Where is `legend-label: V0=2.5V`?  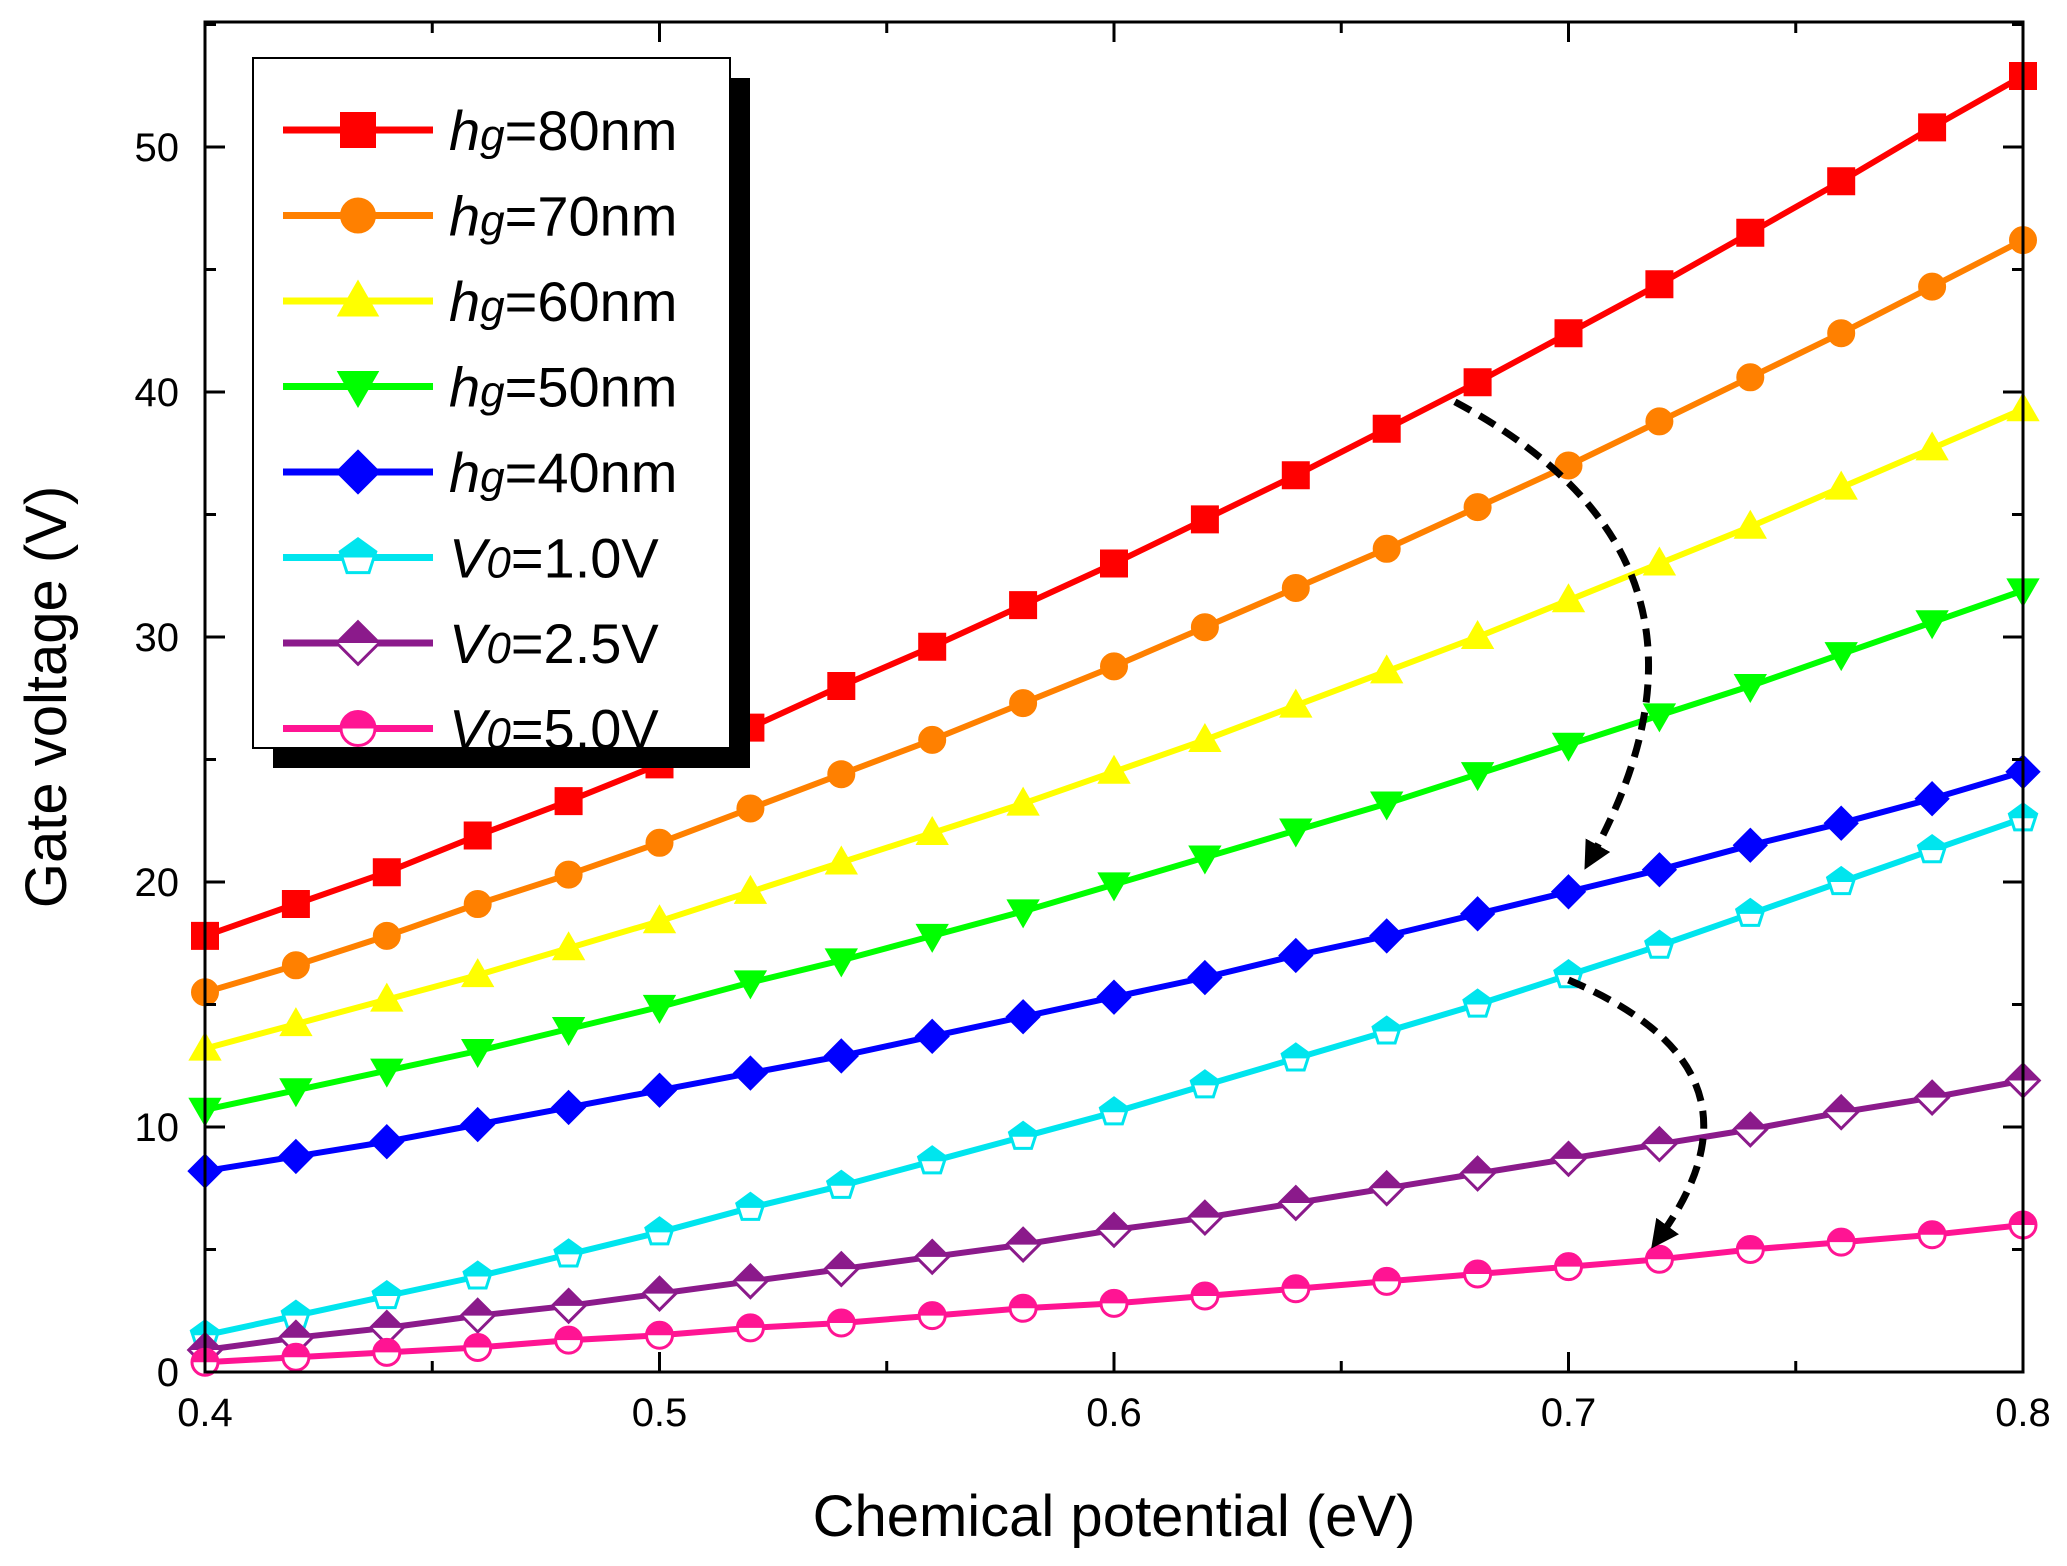
legend-label: V0=2.5V is located at coordinates (554, 643).